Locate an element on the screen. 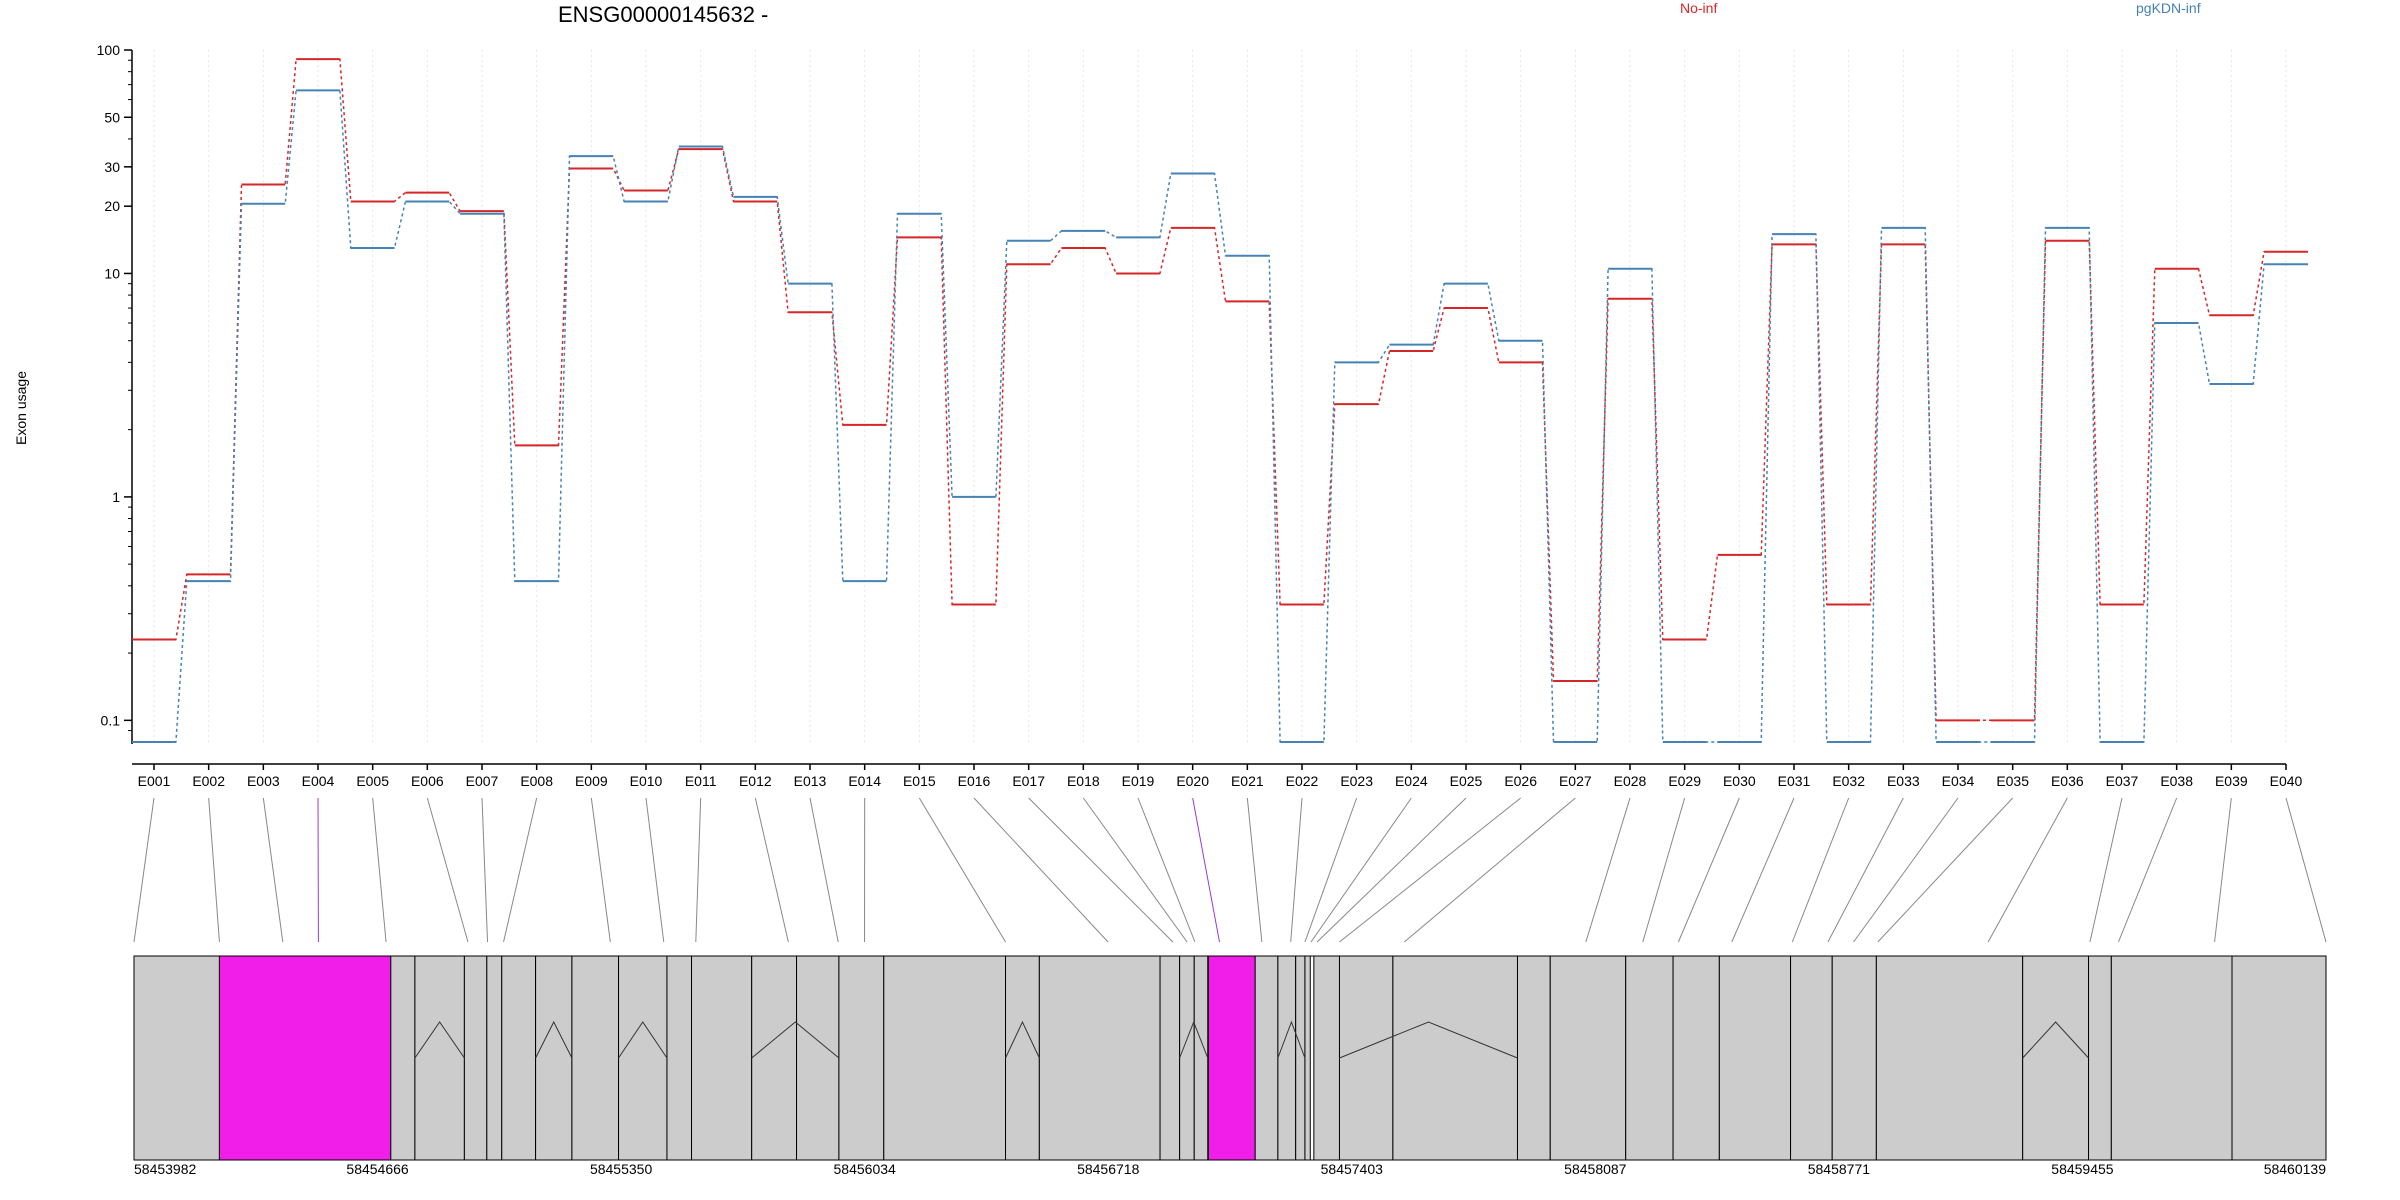  exon-label-e033: E033 is located at coordinates (1903, 781).